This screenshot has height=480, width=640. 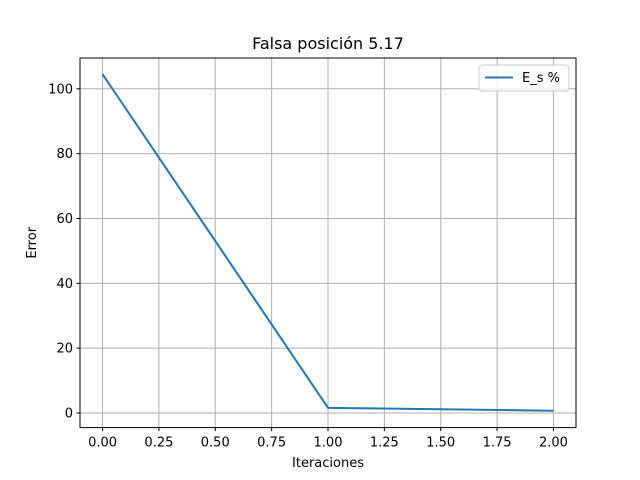 I want to click on y-tick-label: 100, so click(x=60, y=89).